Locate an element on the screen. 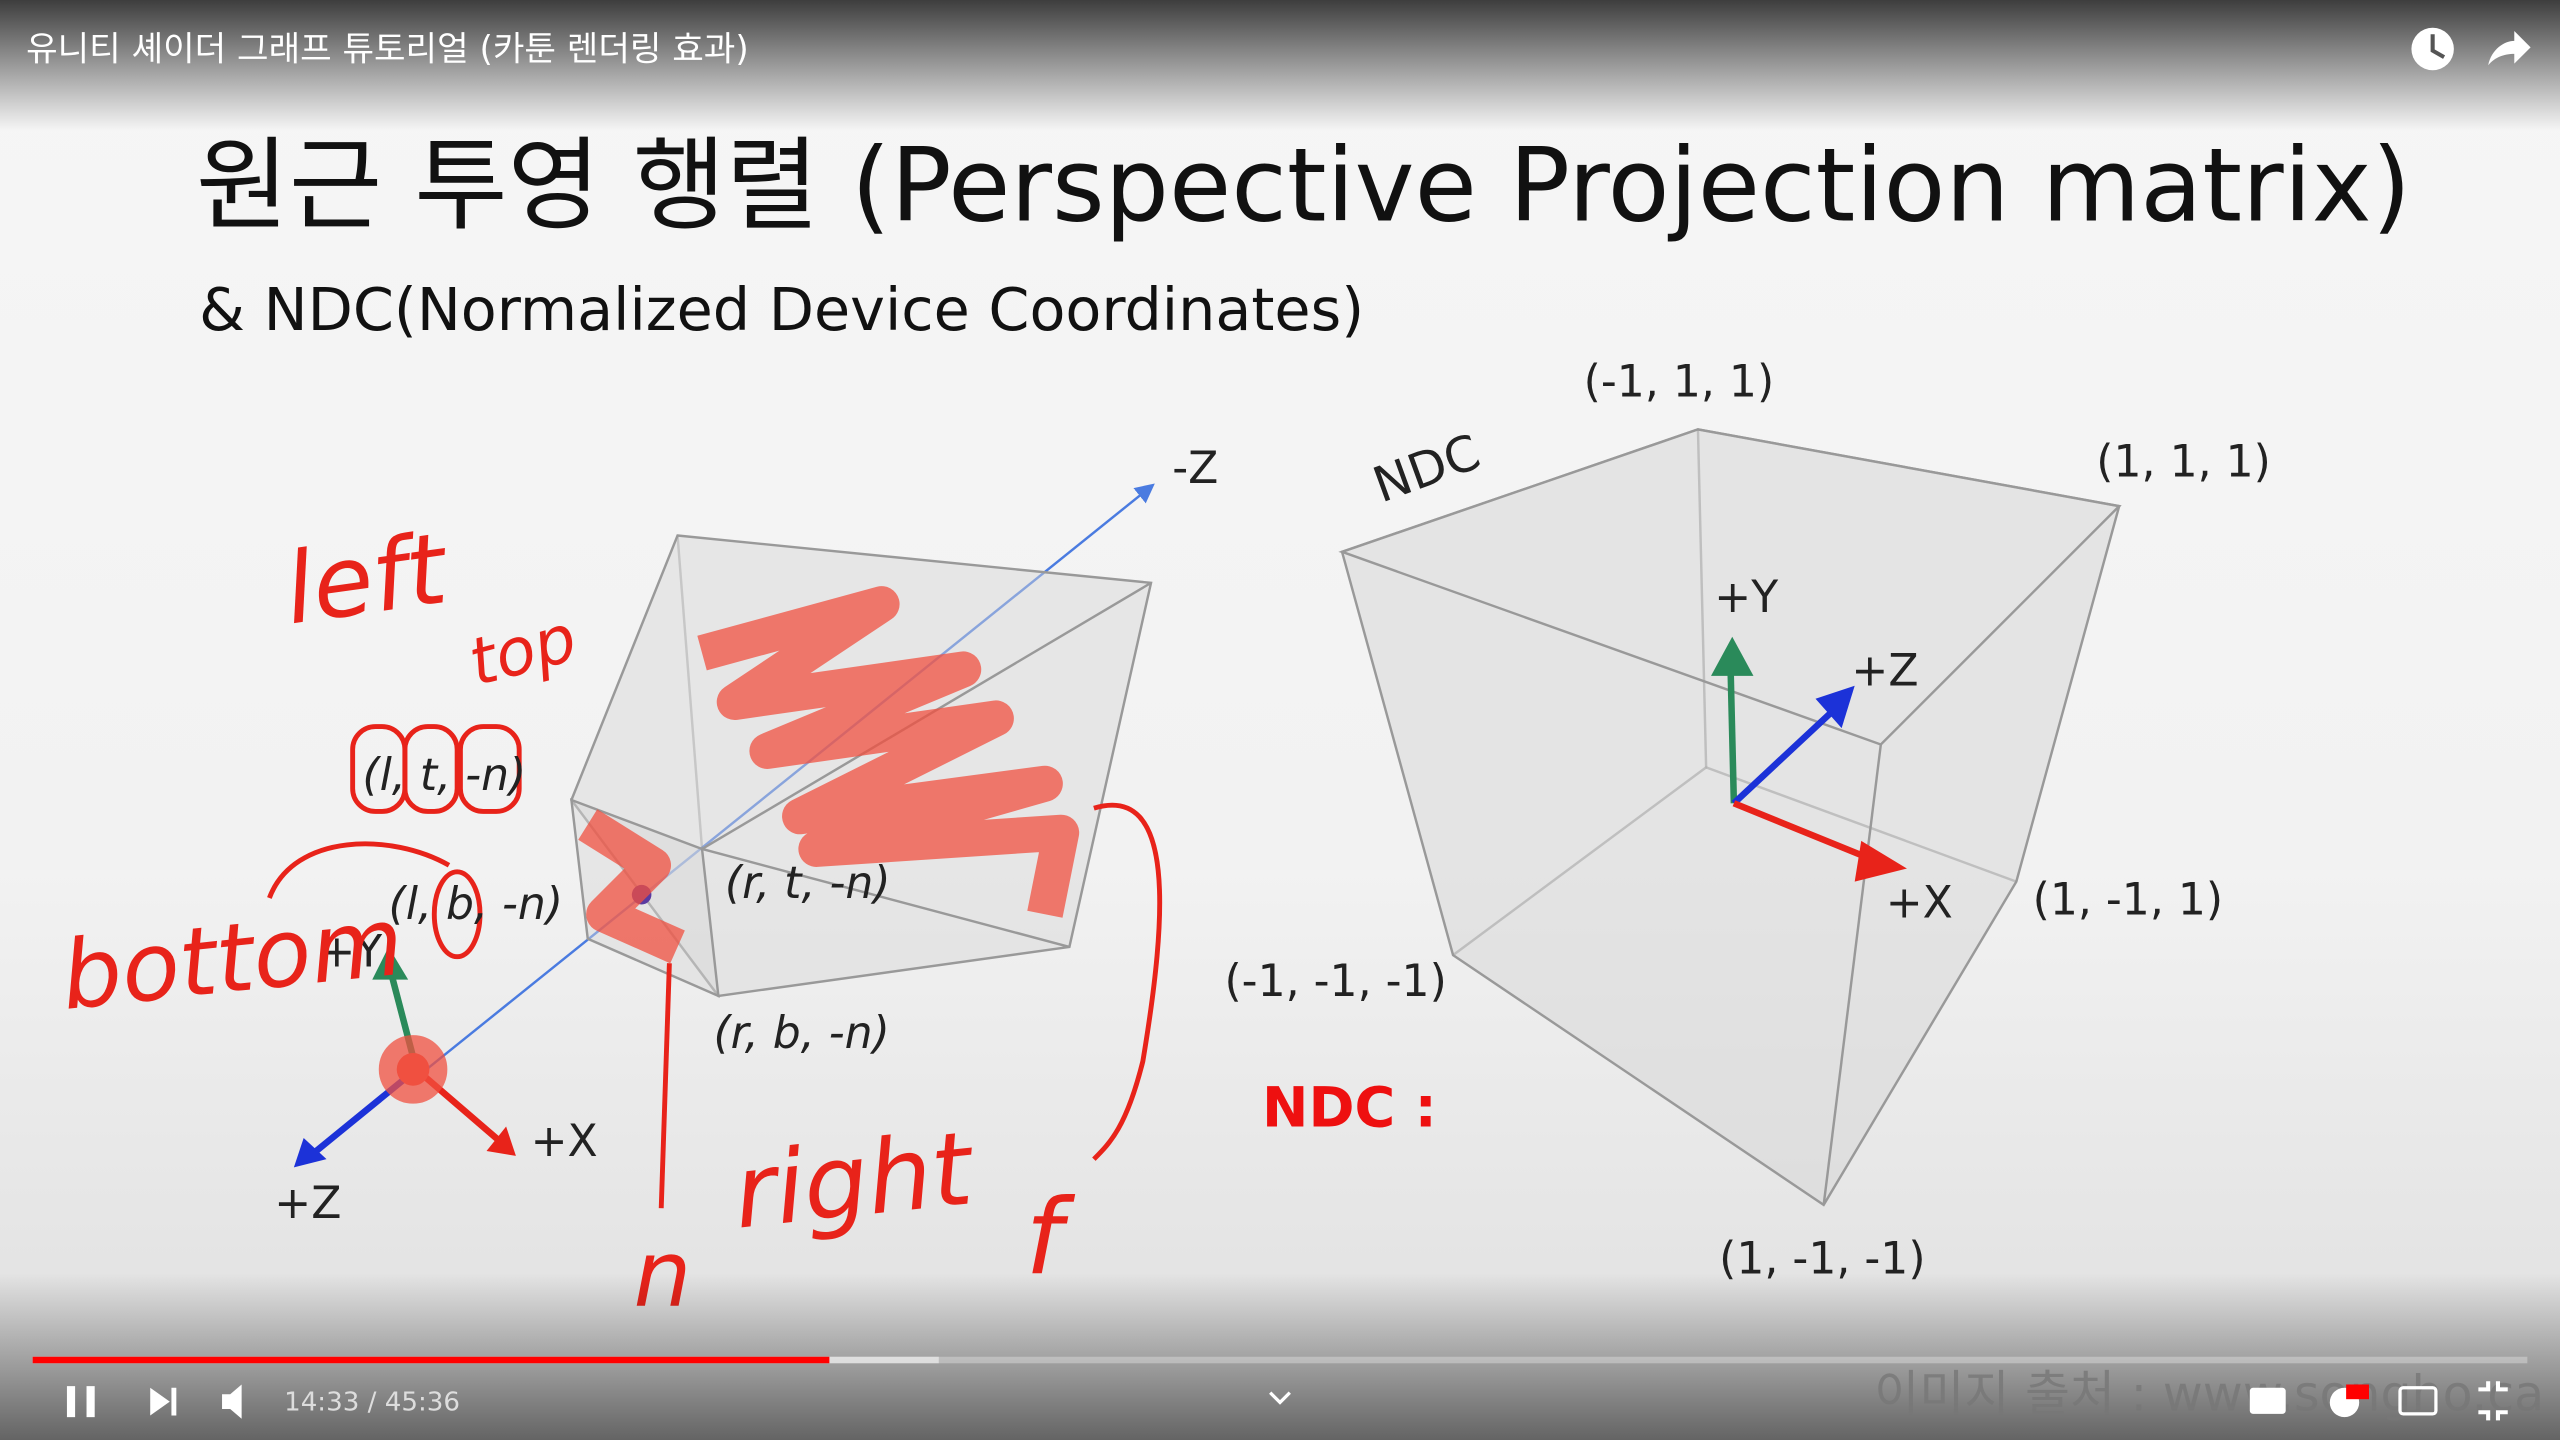  time-display: 14:33 / 45:36 is located at coordinates (372, 1403).